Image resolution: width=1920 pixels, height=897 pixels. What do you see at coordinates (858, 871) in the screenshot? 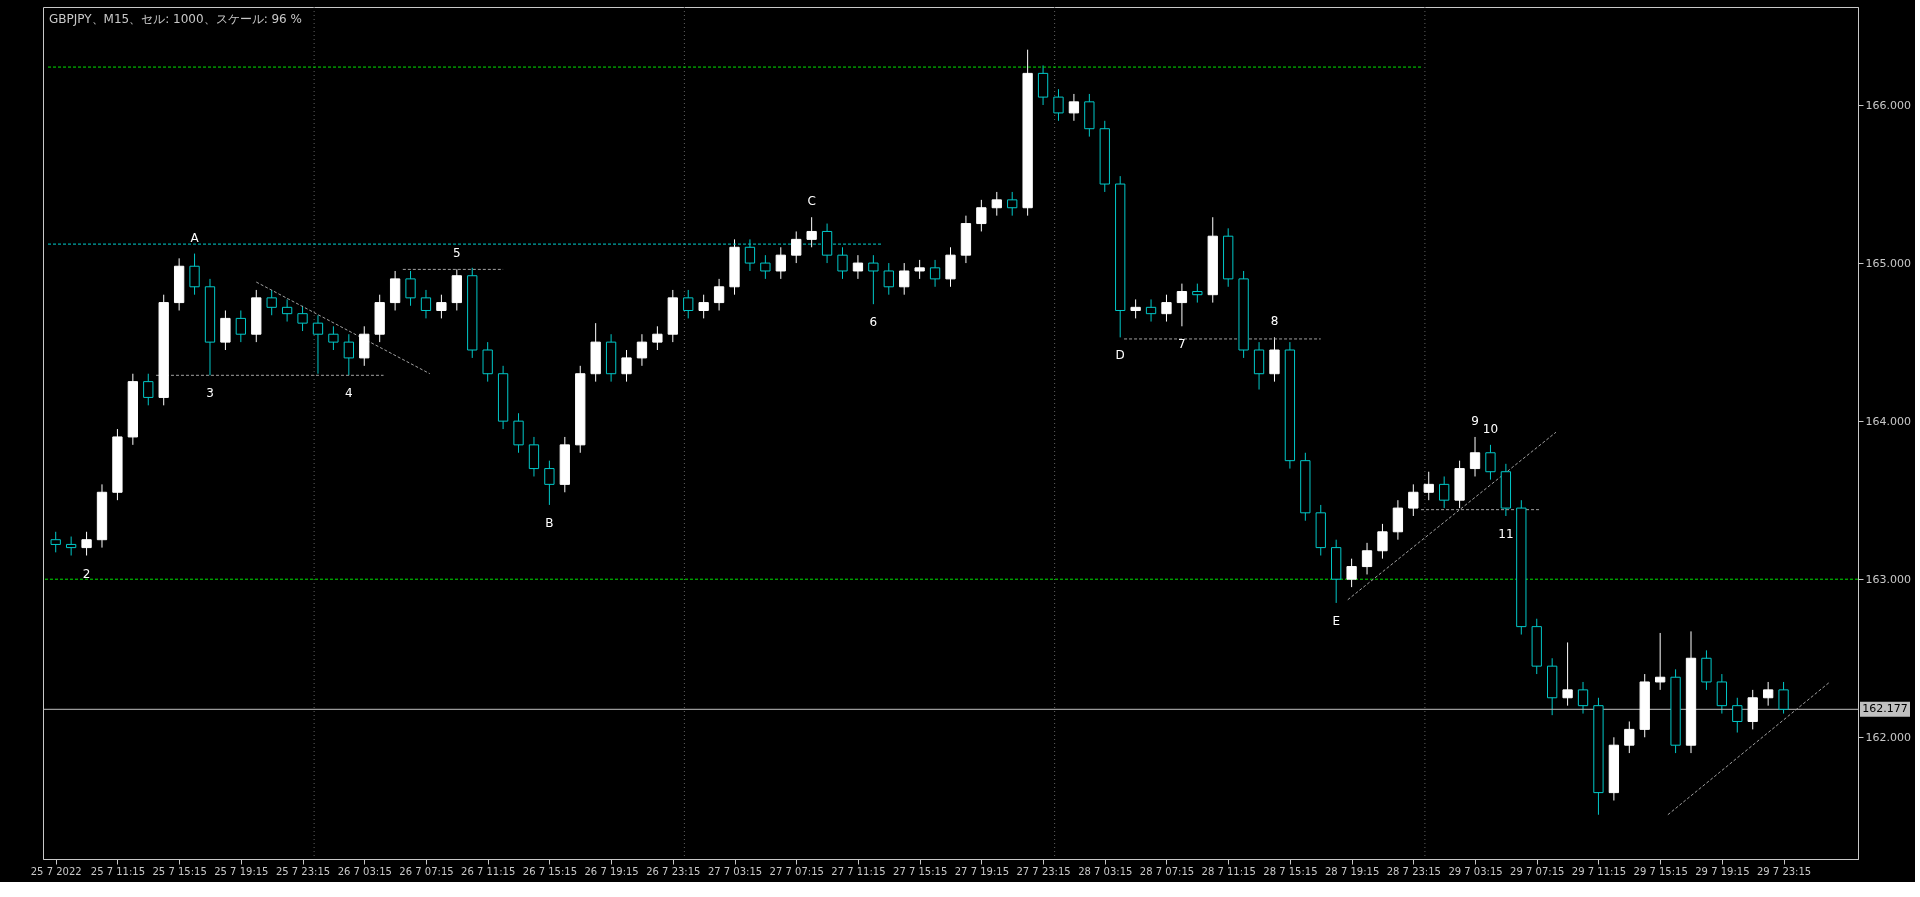
I see `x-tick-label: 27 7 11:15` at bounding box center [858, 871].